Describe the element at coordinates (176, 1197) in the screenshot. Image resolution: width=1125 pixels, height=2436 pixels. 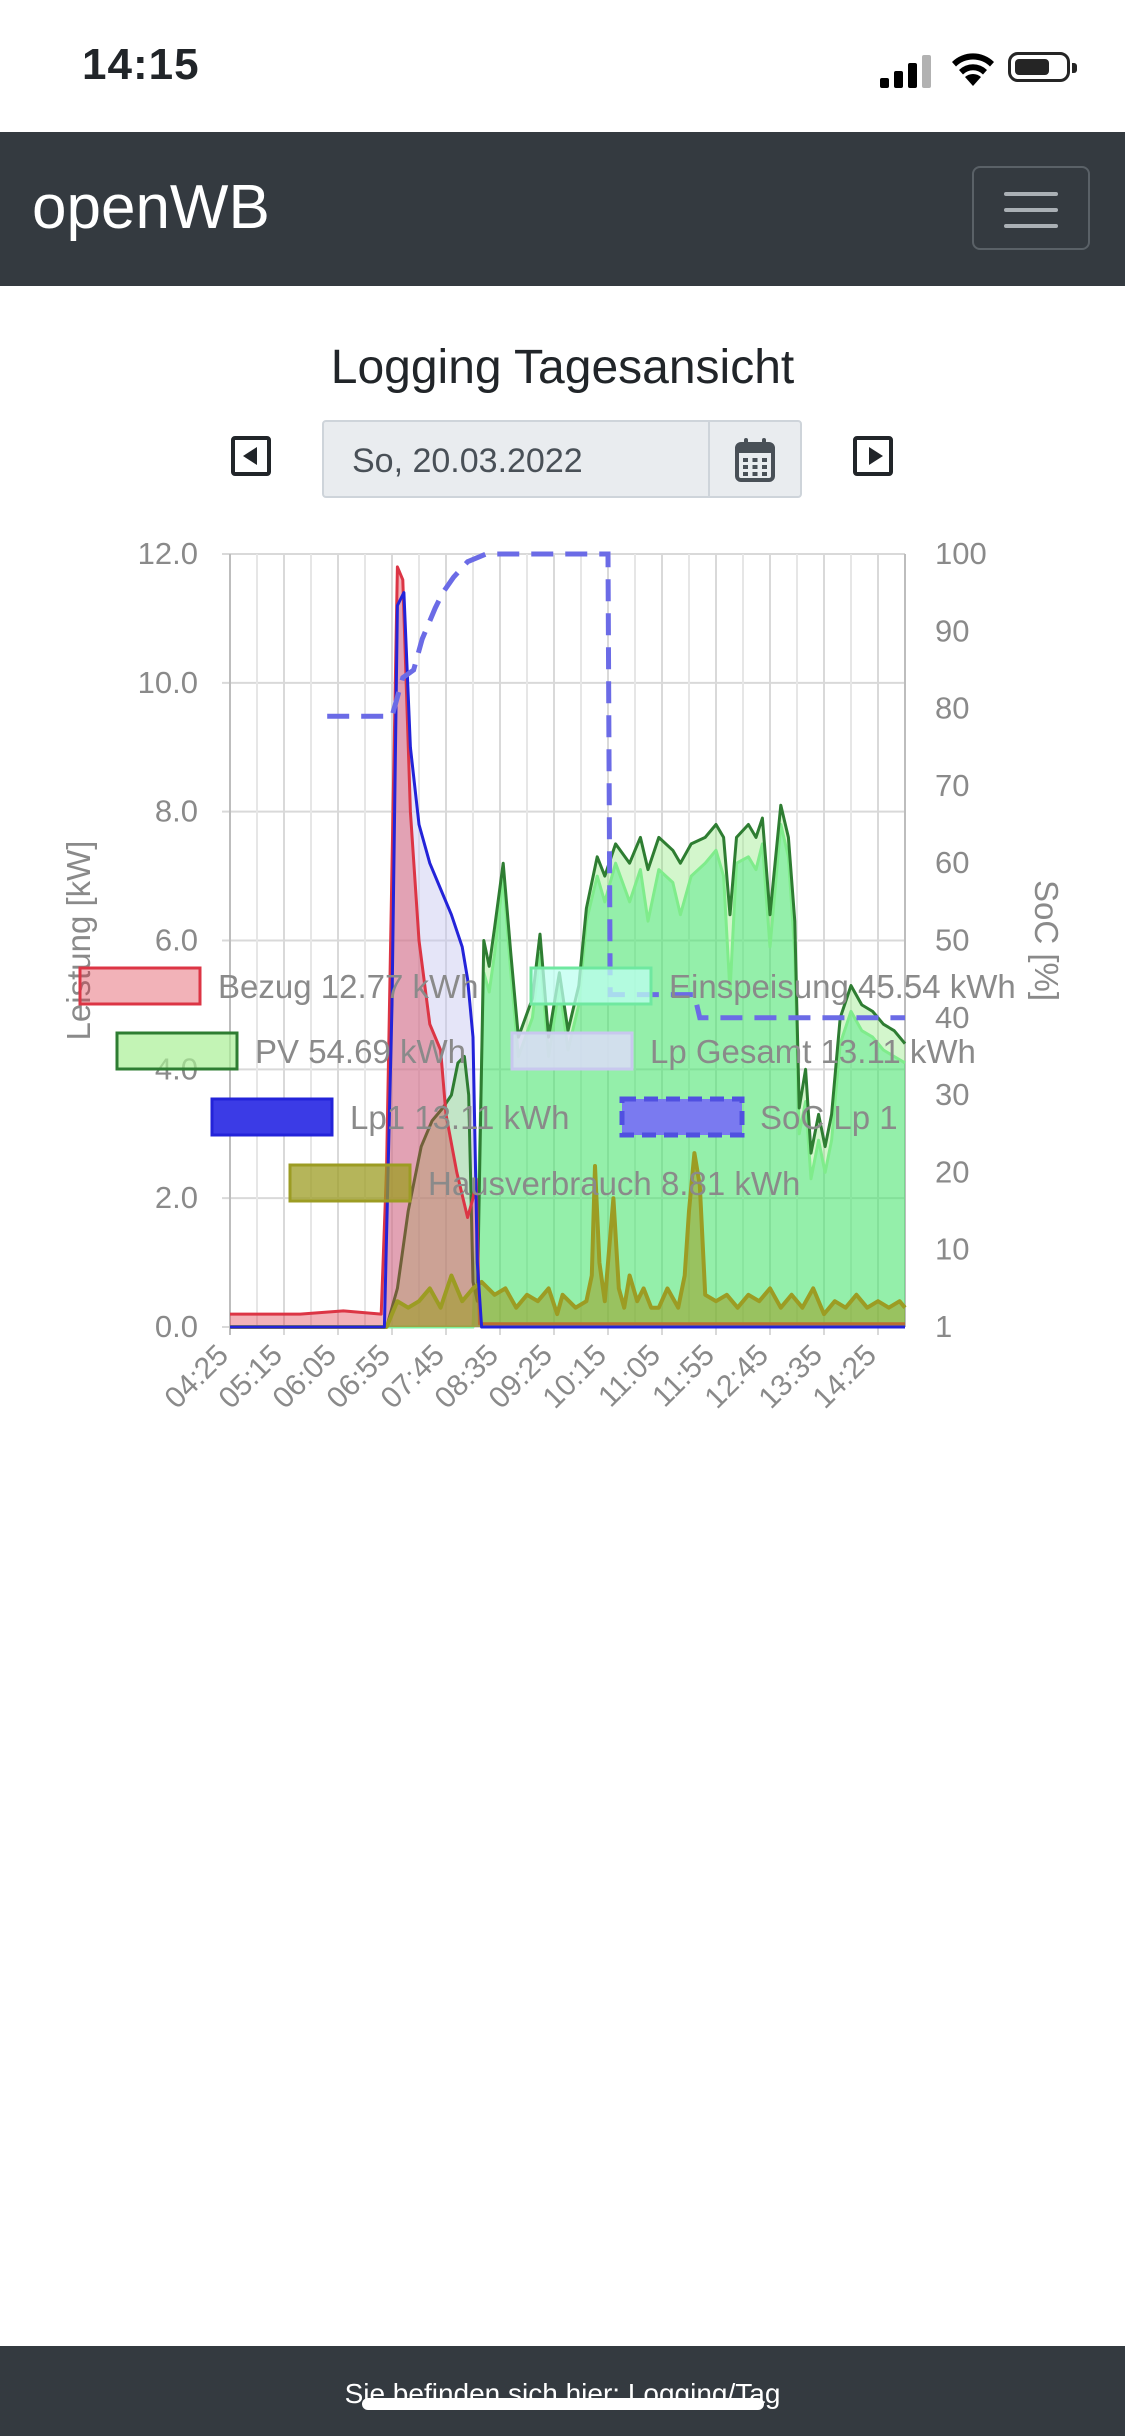
I see `y-tick-label: 2.0` at that location.